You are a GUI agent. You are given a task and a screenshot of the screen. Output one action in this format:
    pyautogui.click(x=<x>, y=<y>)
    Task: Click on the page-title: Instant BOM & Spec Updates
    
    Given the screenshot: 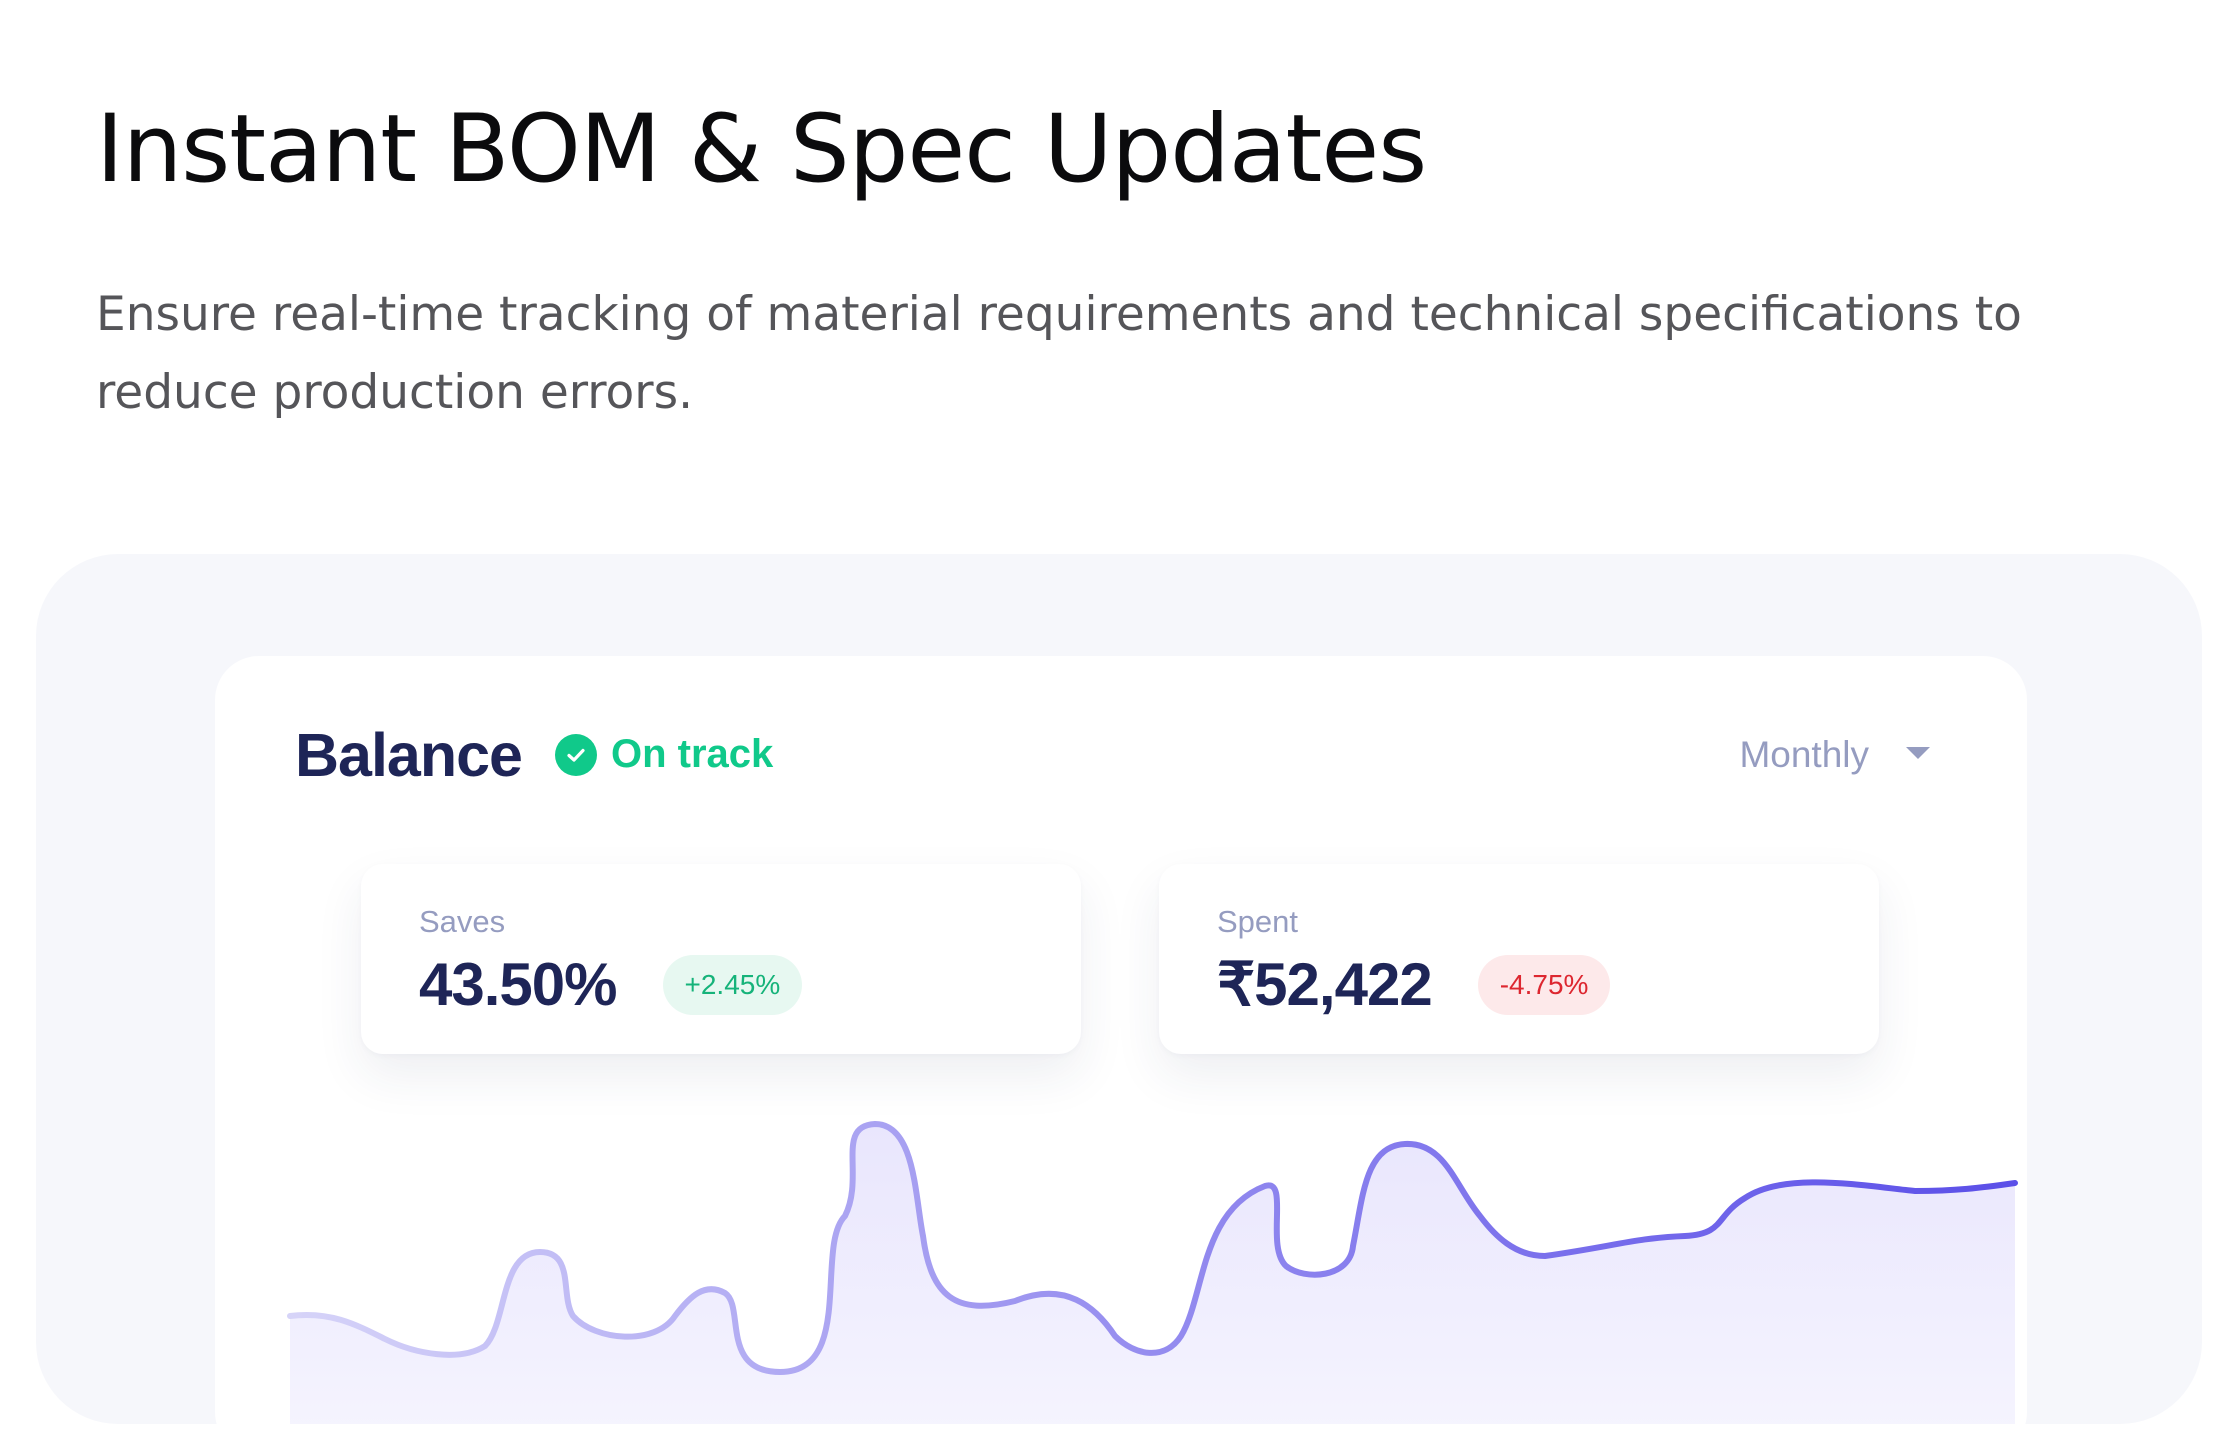 What is the action you would take?
    pyautogui.click(x=761, y=149)
    